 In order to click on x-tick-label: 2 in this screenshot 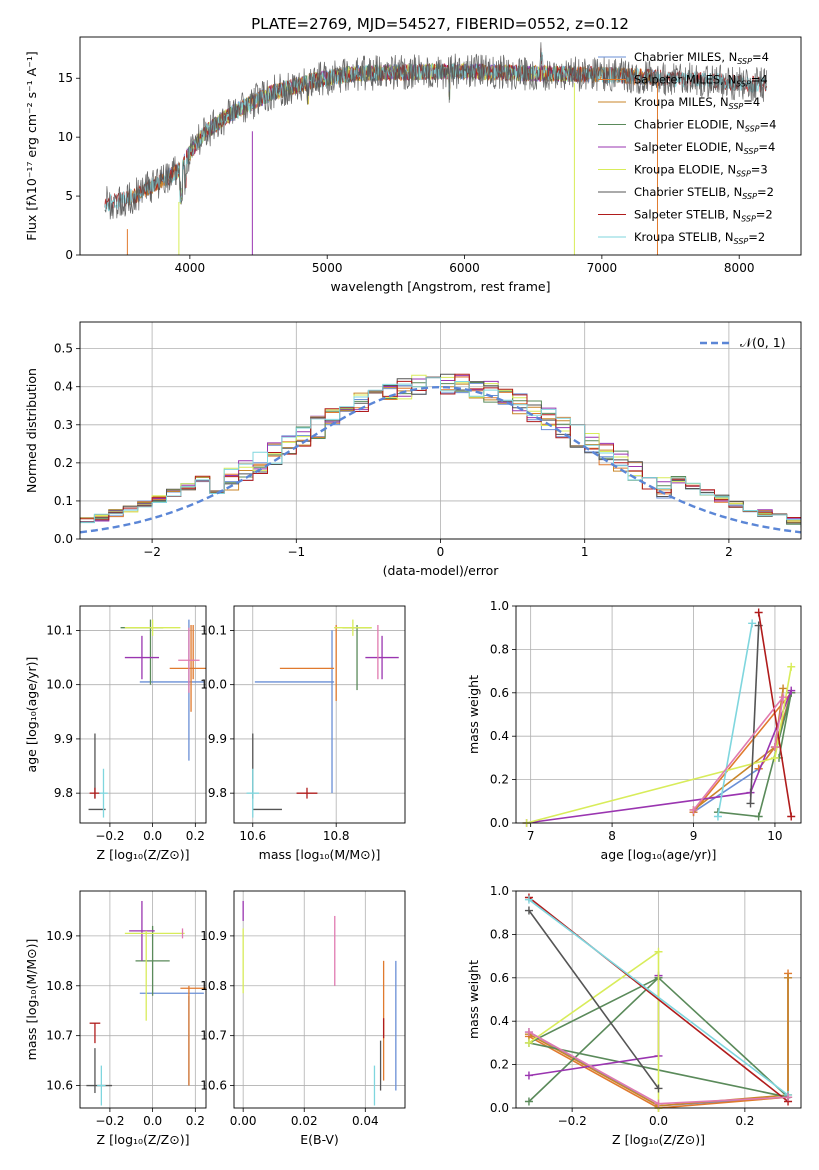, I will do `click(729, 552)`.